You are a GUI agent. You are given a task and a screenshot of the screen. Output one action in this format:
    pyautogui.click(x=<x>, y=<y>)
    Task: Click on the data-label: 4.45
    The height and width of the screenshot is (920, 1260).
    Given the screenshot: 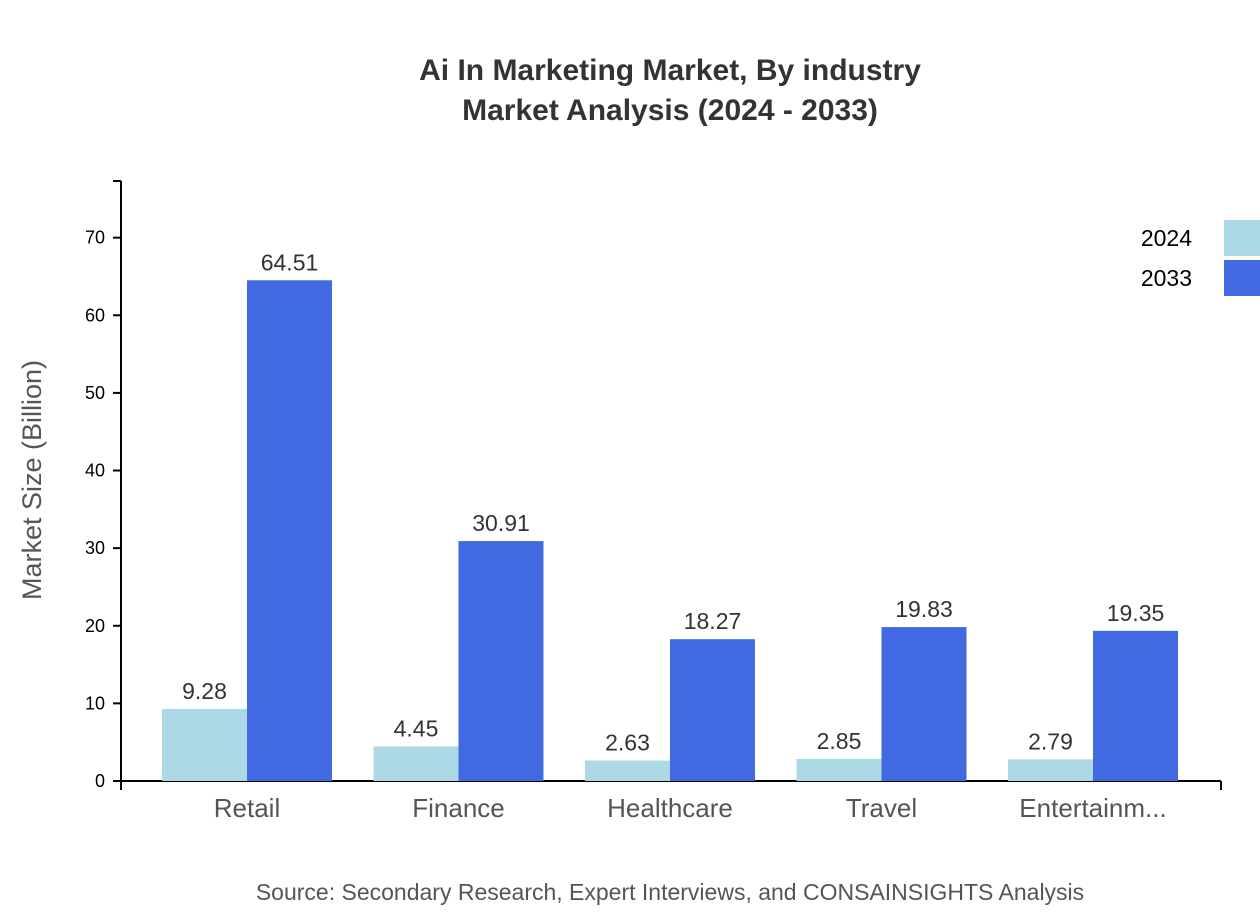 What is the action you would take?
    pyautogui.click(x=416, y=728)
    